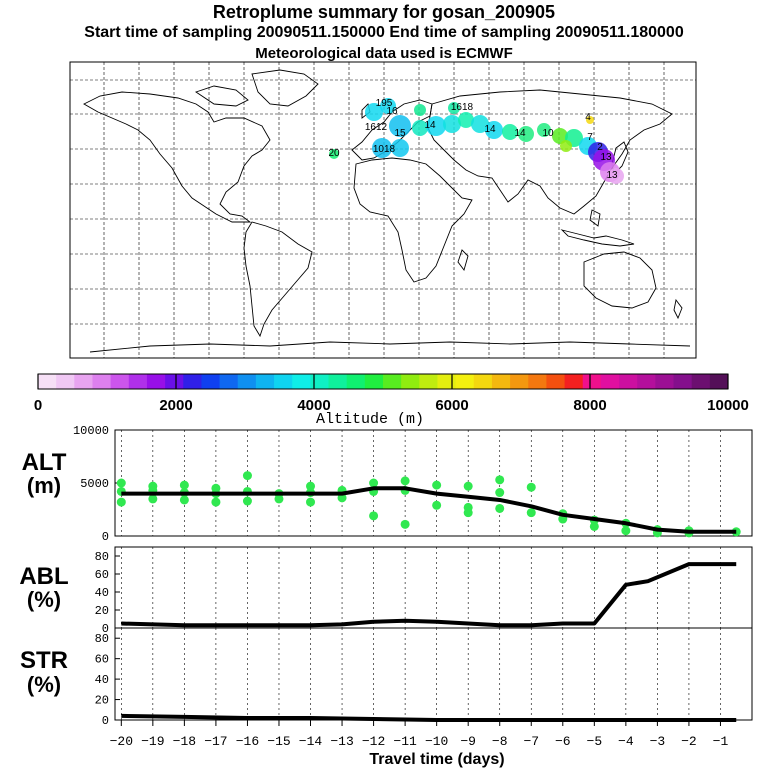 Image resolution: width=768 pixels, height=768 pixels. I want to click on x-tick-label: −14, so click(311, 741).